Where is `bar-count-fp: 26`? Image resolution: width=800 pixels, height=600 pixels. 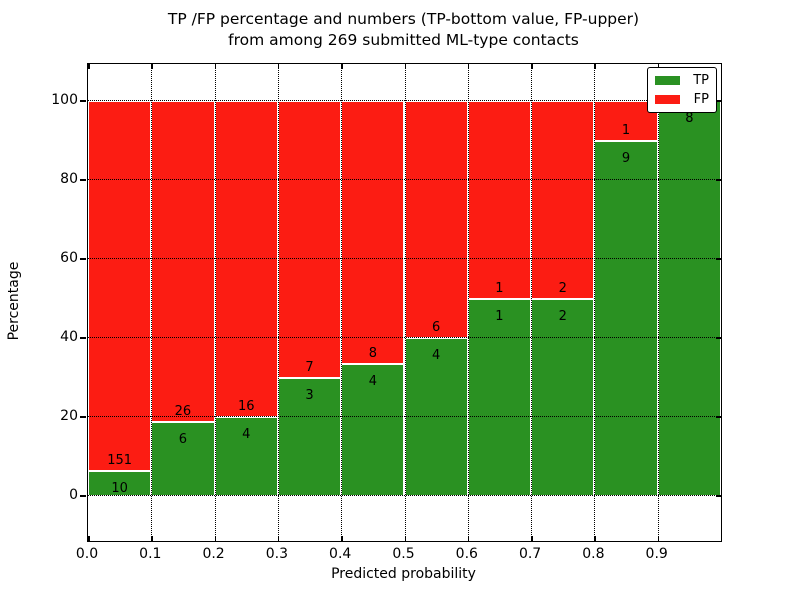 bar-count-fp: 26 is located at coordinates (183, 411).